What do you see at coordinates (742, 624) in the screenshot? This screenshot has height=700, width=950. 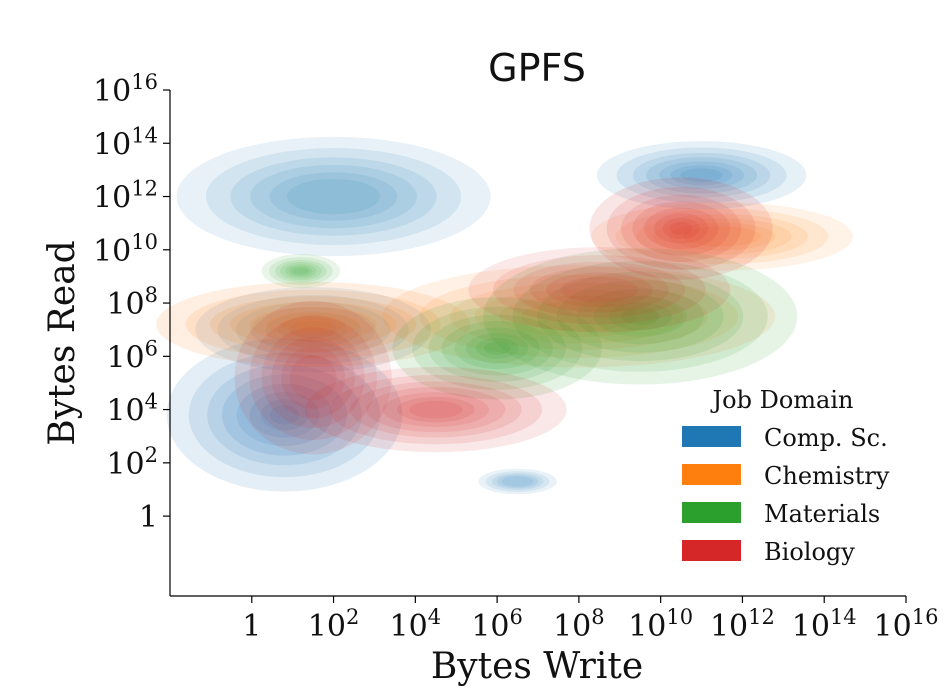 I see `x-tick-label: 1012` at bounding box center [742, 624].